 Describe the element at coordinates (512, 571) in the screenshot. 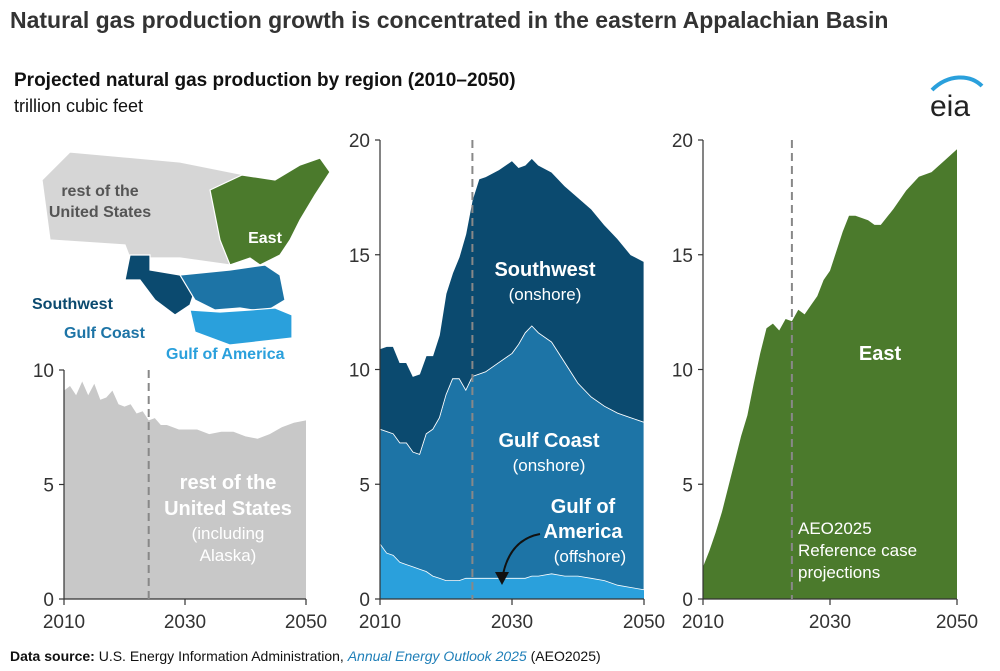

I see `area-gulf-of-america-offshore` at that location.